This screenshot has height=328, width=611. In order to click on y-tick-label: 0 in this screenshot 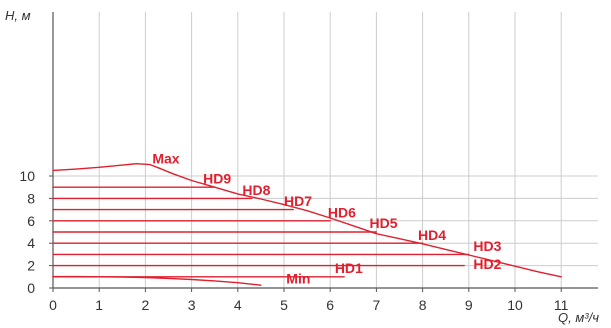, I will do `click(31, 288)`.